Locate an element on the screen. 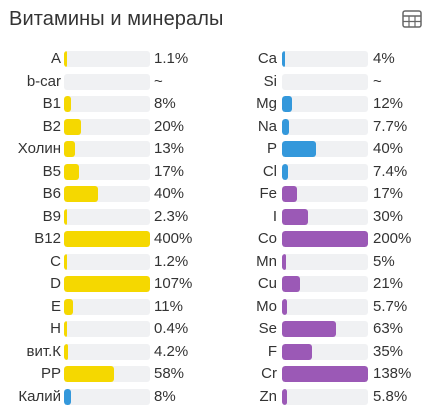 This screenshot has width=436, height=416. nutrient-row-cu: Cu 21% is located at coordinates (318, 284).